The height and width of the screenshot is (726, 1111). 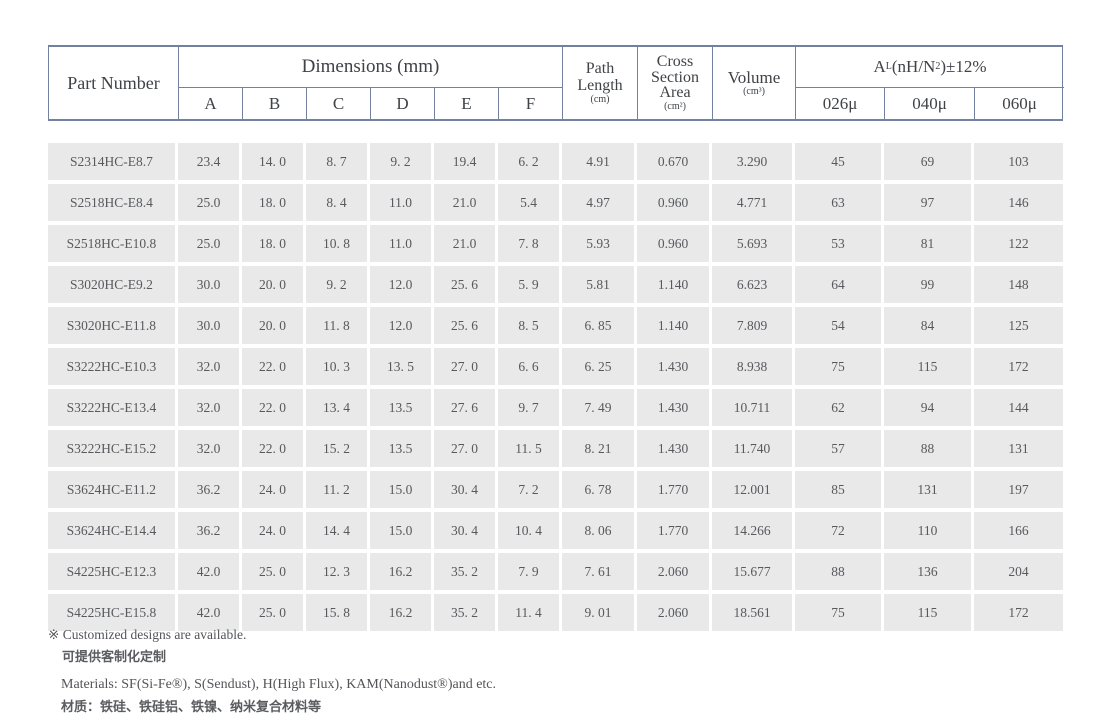 I want to click on path-length-cell: 7. 61, so click(x=599, y=571).